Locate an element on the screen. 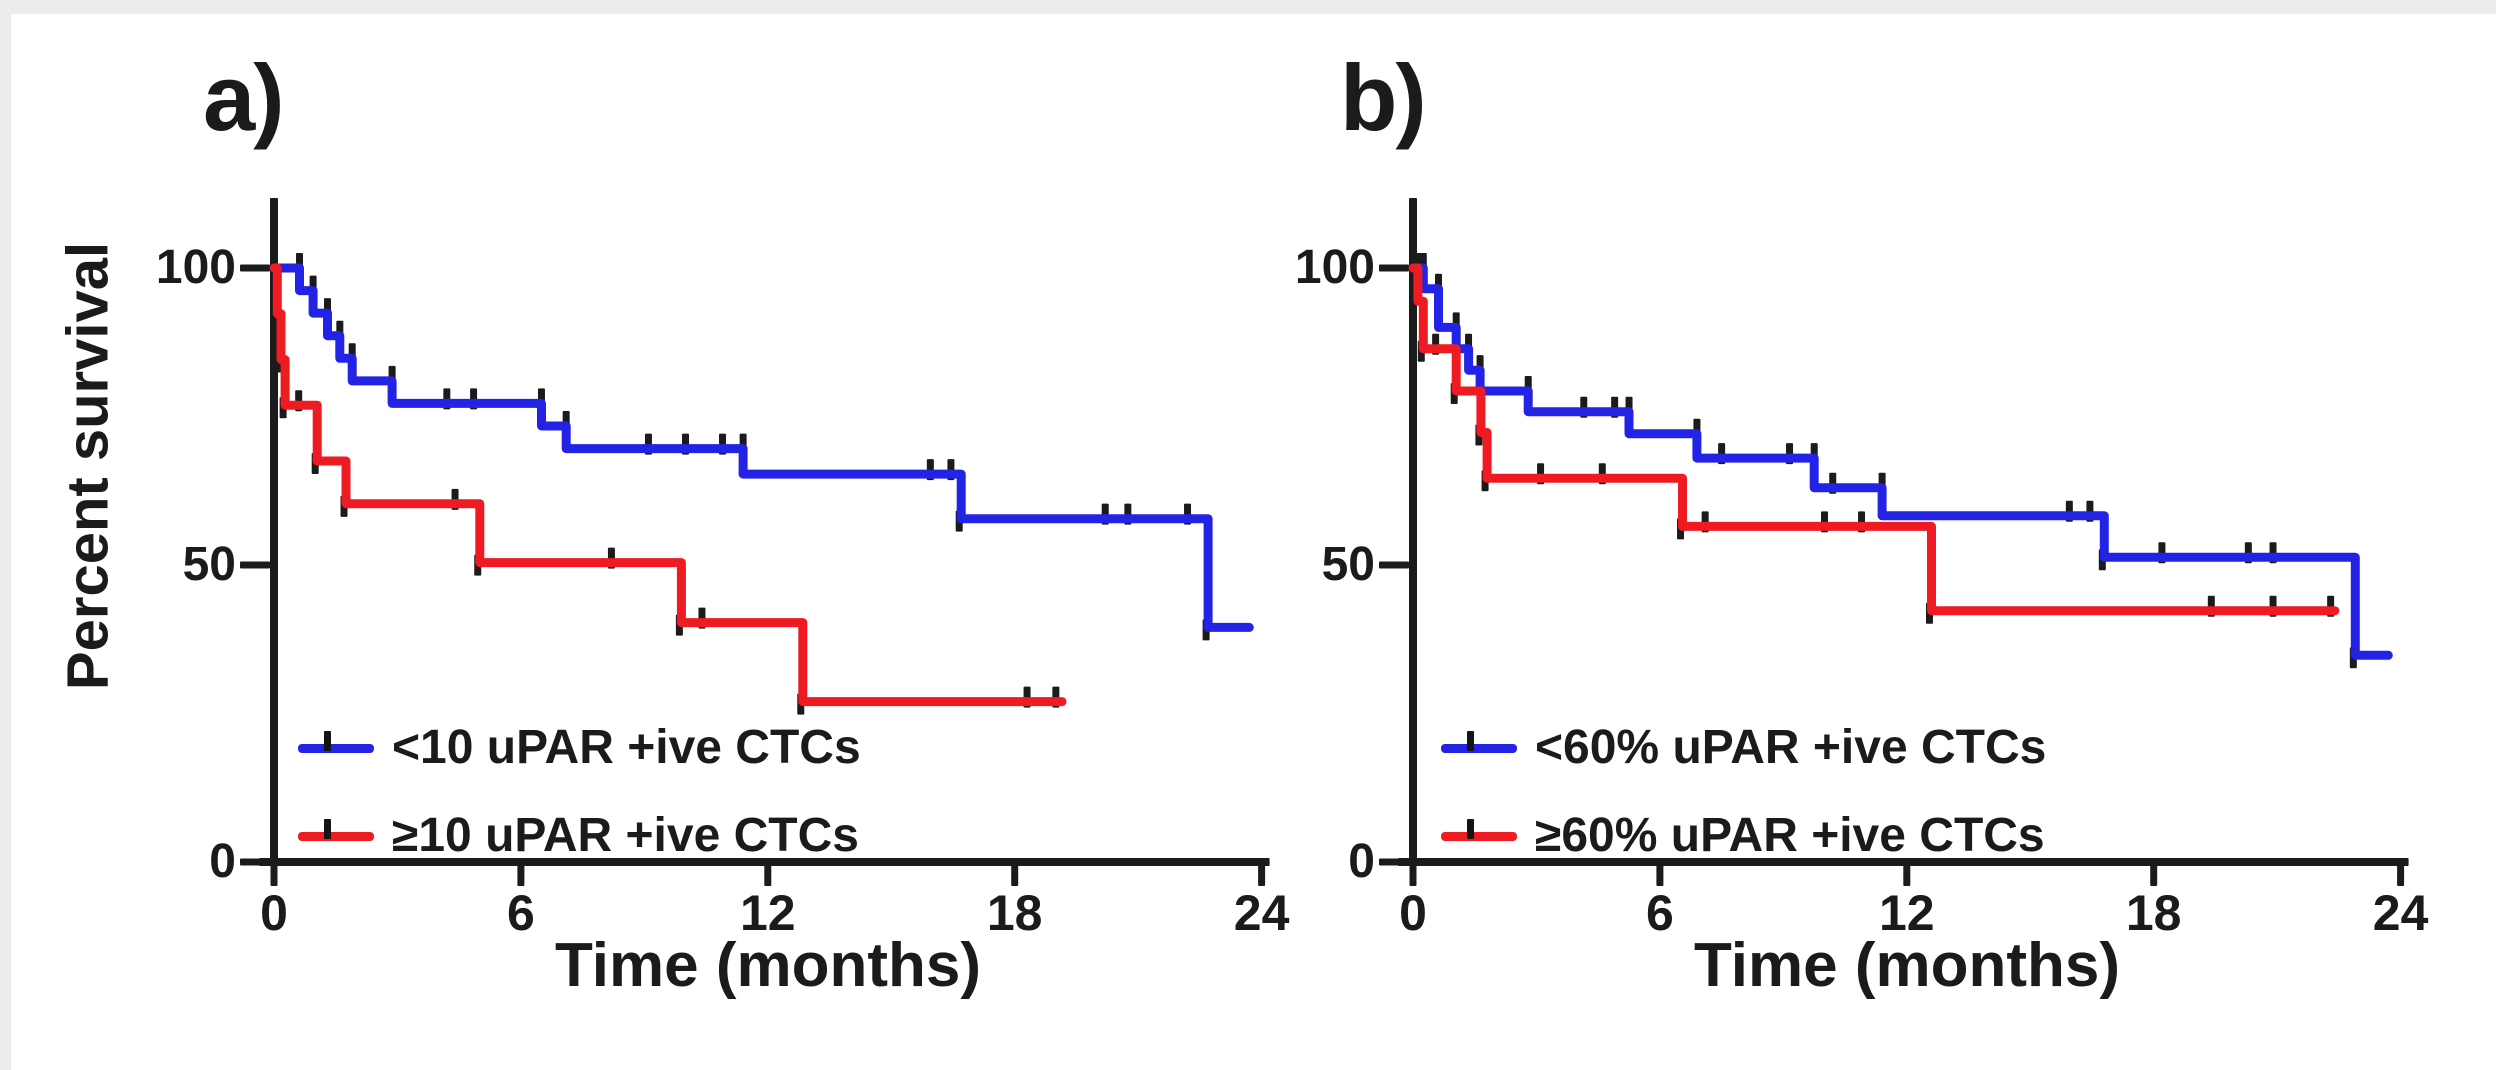 The width and height of the screenshot is (2496, 1070). censor-ticks is located at coordinates (1885, 461).